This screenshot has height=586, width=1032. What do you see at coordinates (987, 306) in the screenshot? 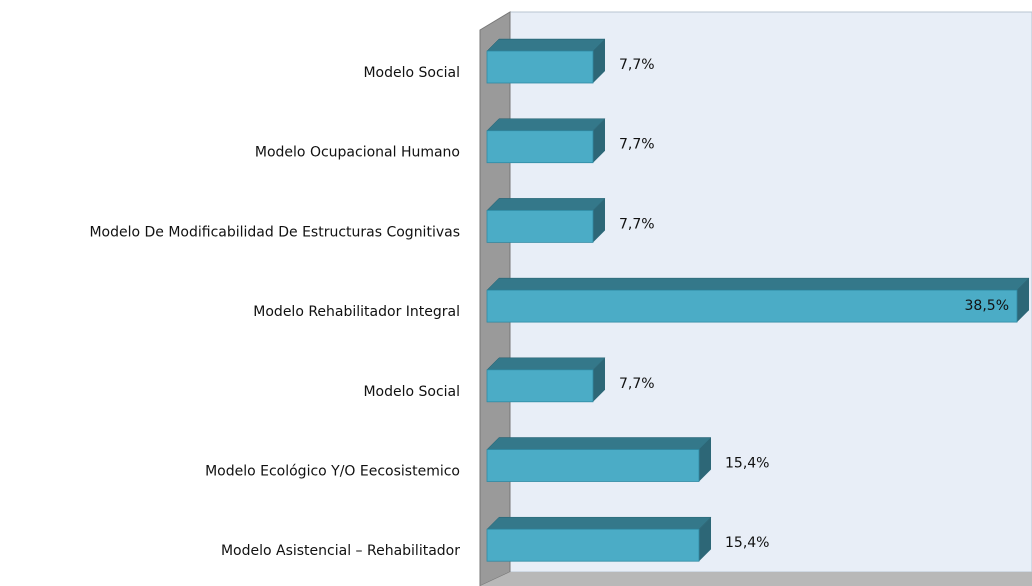
I see `data-label: 38,5%` at bounding box center [987, 306].